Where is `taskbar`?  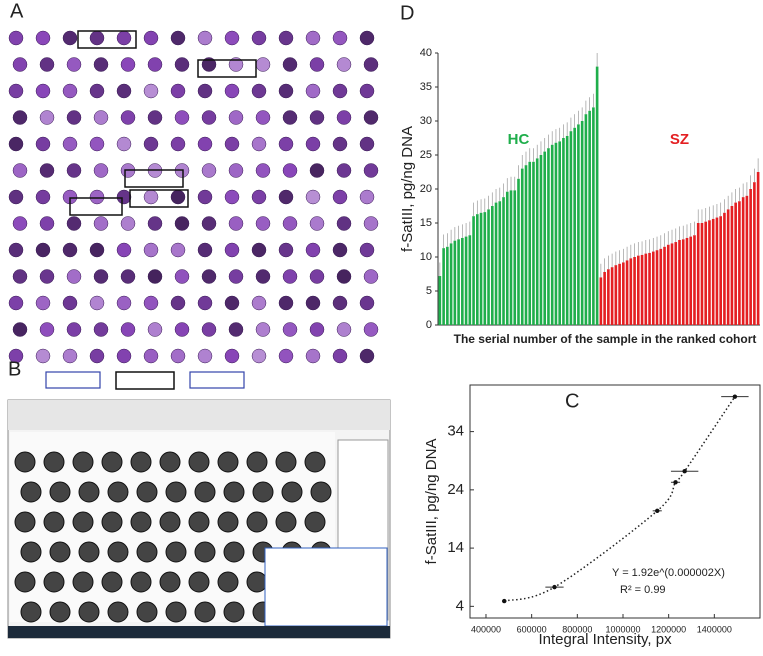 taskbar is located at coordinates (199, 632).